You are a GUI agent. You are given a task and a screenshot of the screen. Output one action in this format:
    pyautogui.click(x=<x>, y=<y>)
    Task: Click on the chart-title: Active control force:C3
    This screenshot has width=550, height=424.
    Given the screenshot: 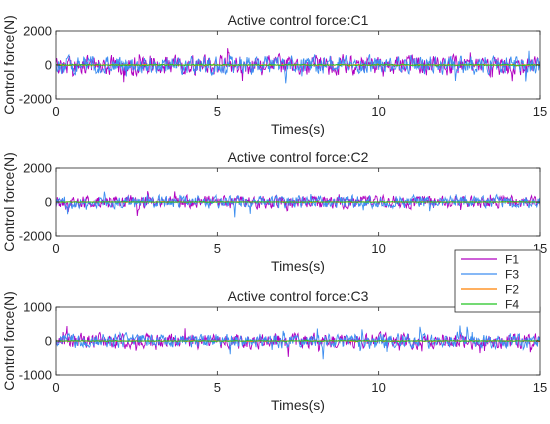 What is the action you would take?
    pyautogui.click(x=298, y=296)
    